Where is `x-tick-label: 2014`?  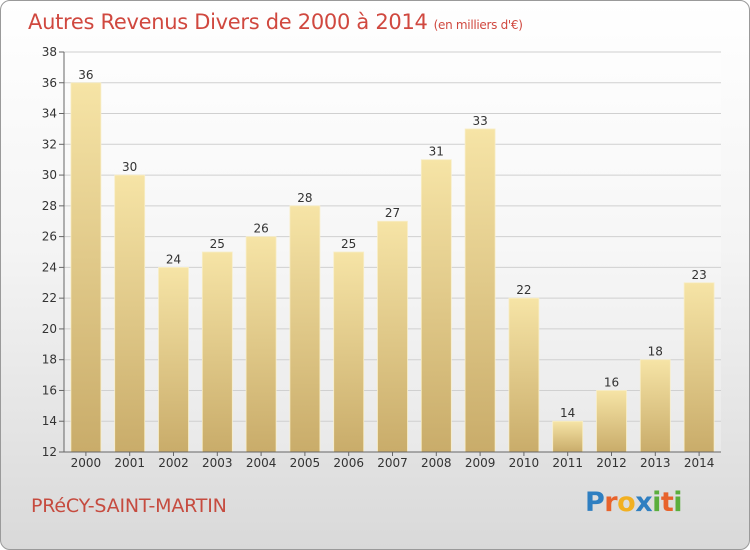 x-tick-label: 2014 is located at coordinates (699, 463).